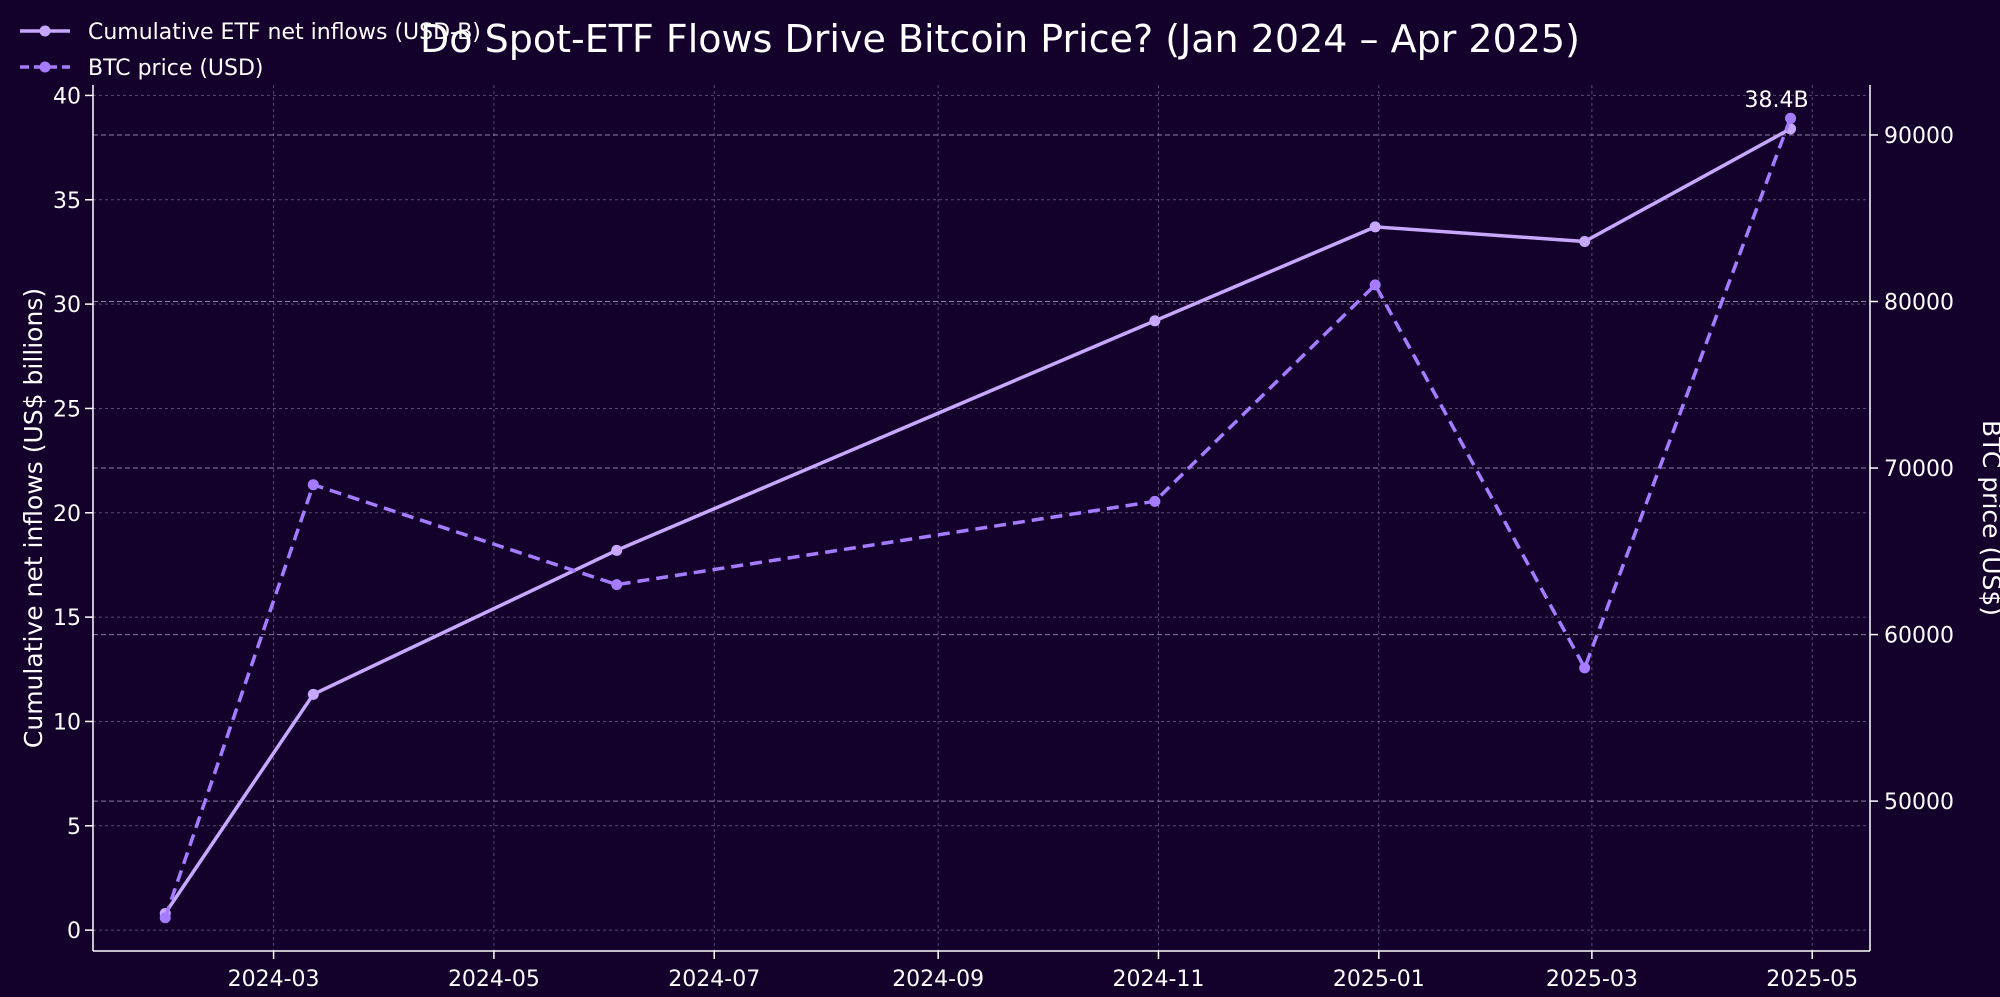 This screenshot has height=997, width=2000. Describe the element at coordinates (1919, 636) in the screenshot. I see `y-right-tick-label: 60000` at that location.